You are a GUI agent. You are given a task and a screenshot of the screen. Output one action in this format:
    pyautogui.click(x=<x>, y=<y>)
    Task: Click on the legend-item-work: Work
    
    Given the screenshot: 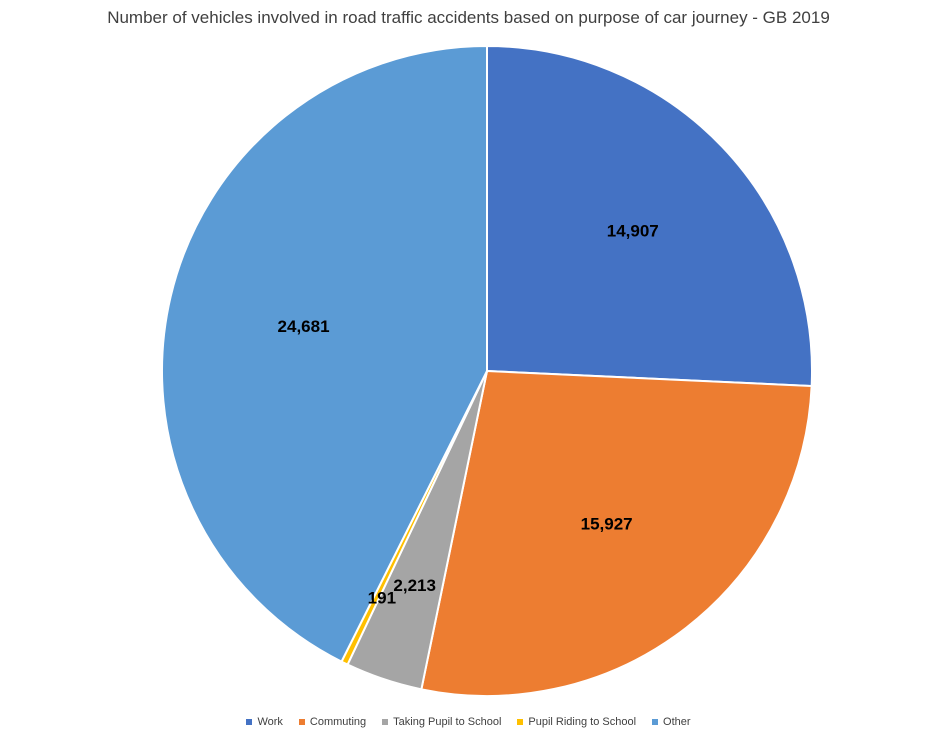 What is the action you would take?
    pyautogui.click(x=264, y=722)
    